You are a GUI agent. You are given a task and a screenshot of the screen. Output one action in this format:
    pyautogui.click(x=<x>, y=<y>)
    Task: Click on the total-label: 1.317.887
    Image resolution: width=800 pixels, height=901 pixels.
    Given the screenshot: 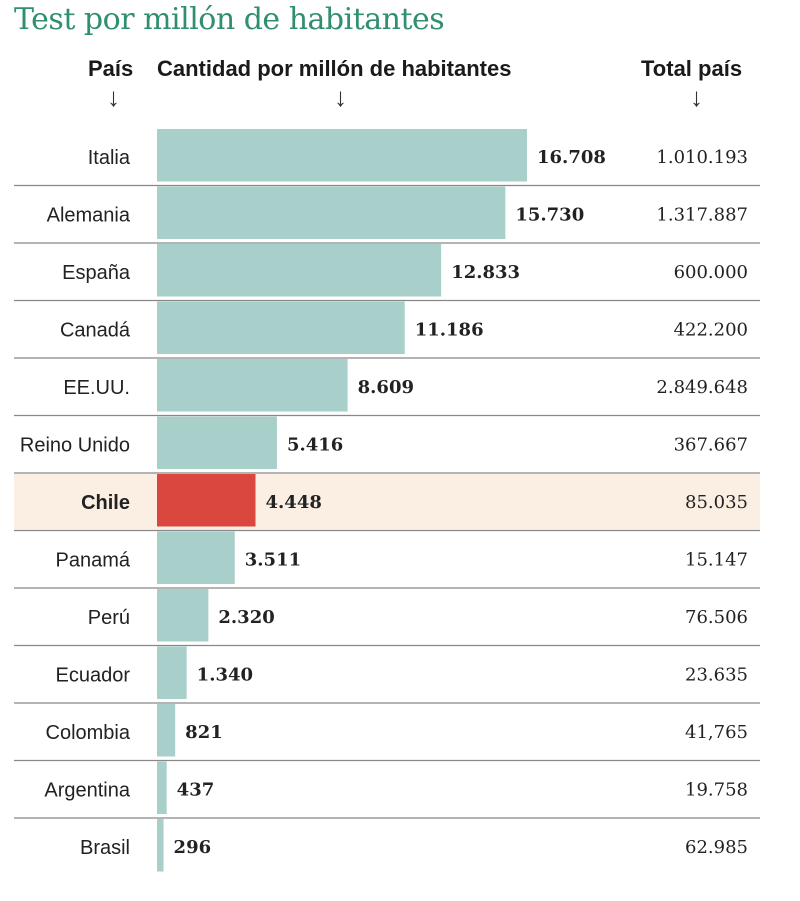 What is the action you would take?
    pyautogui.click(x=702, y=214)
    